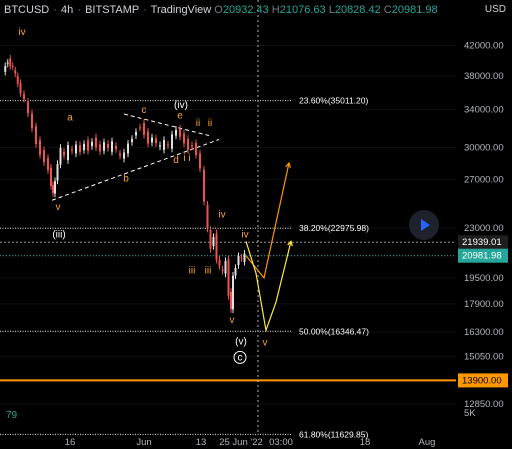  I want to click on symbol-label: BTCUSD, so click(27, 10).